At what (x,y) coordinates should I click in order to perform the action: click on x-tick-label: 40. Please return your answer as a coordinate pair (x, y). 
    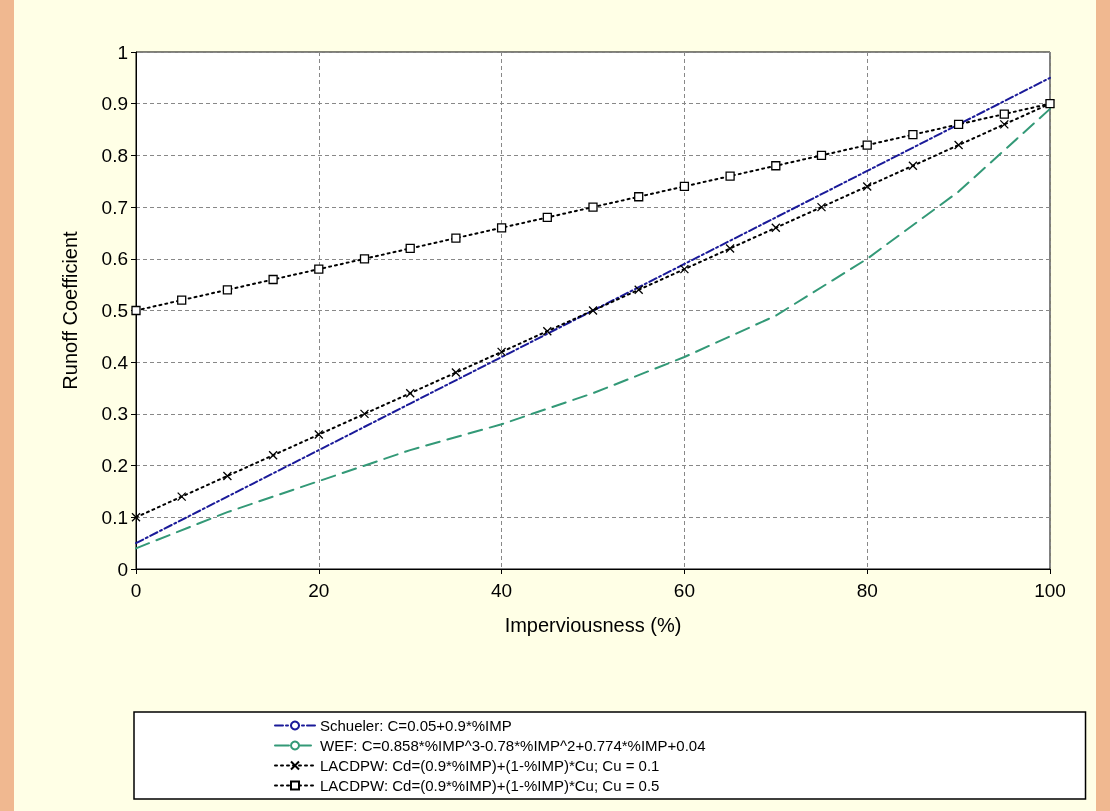
    Looking at the image, I should click on (502, 590).